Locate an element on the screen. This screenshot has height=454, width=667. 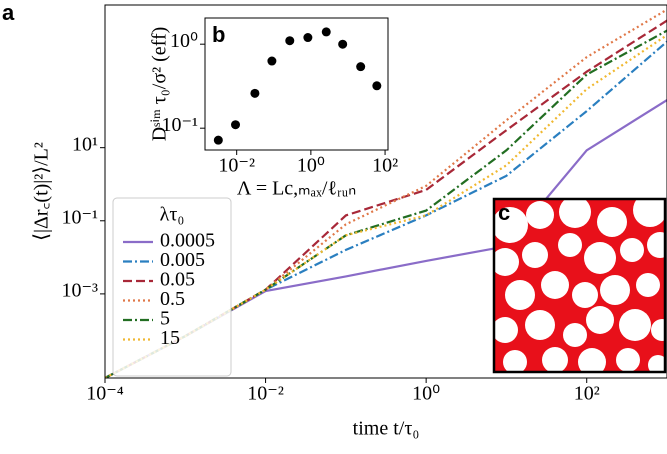
panel-label: c is located at coordinates (504, 212).